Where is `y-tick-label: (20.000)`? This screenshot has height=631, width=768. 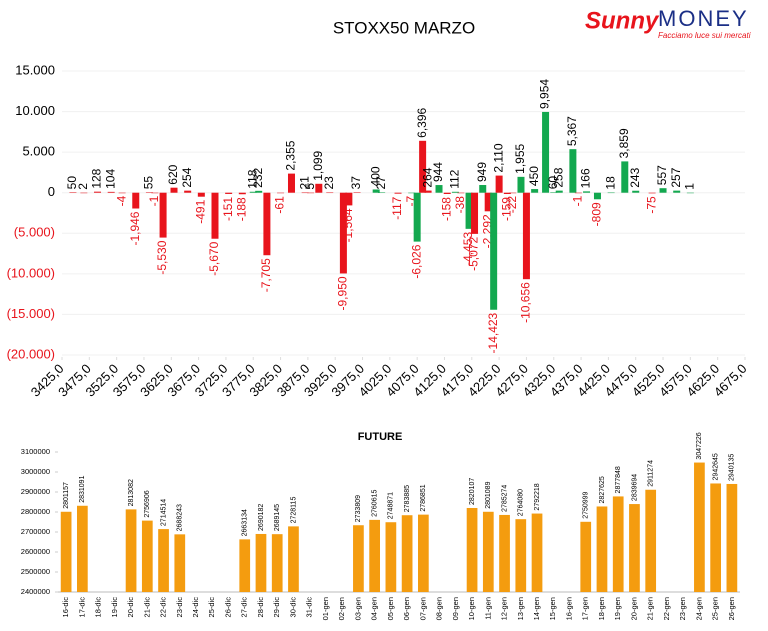
y-tick-label: (20.000) is located at coordinates (31, 353).